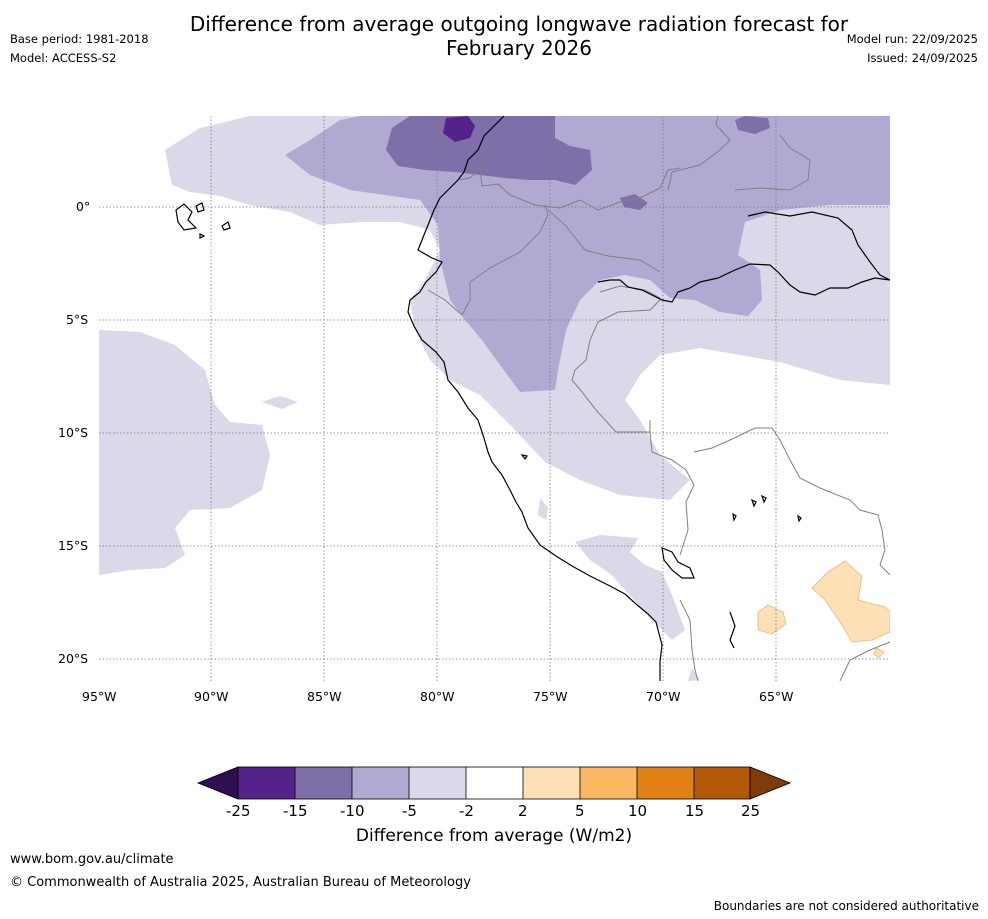 This screenshot has width=988, height=919. What do you see at coordinates (580, 811) in the screenshot?
I see `colorbar-tick: 5` at bounding box center [580, 811].